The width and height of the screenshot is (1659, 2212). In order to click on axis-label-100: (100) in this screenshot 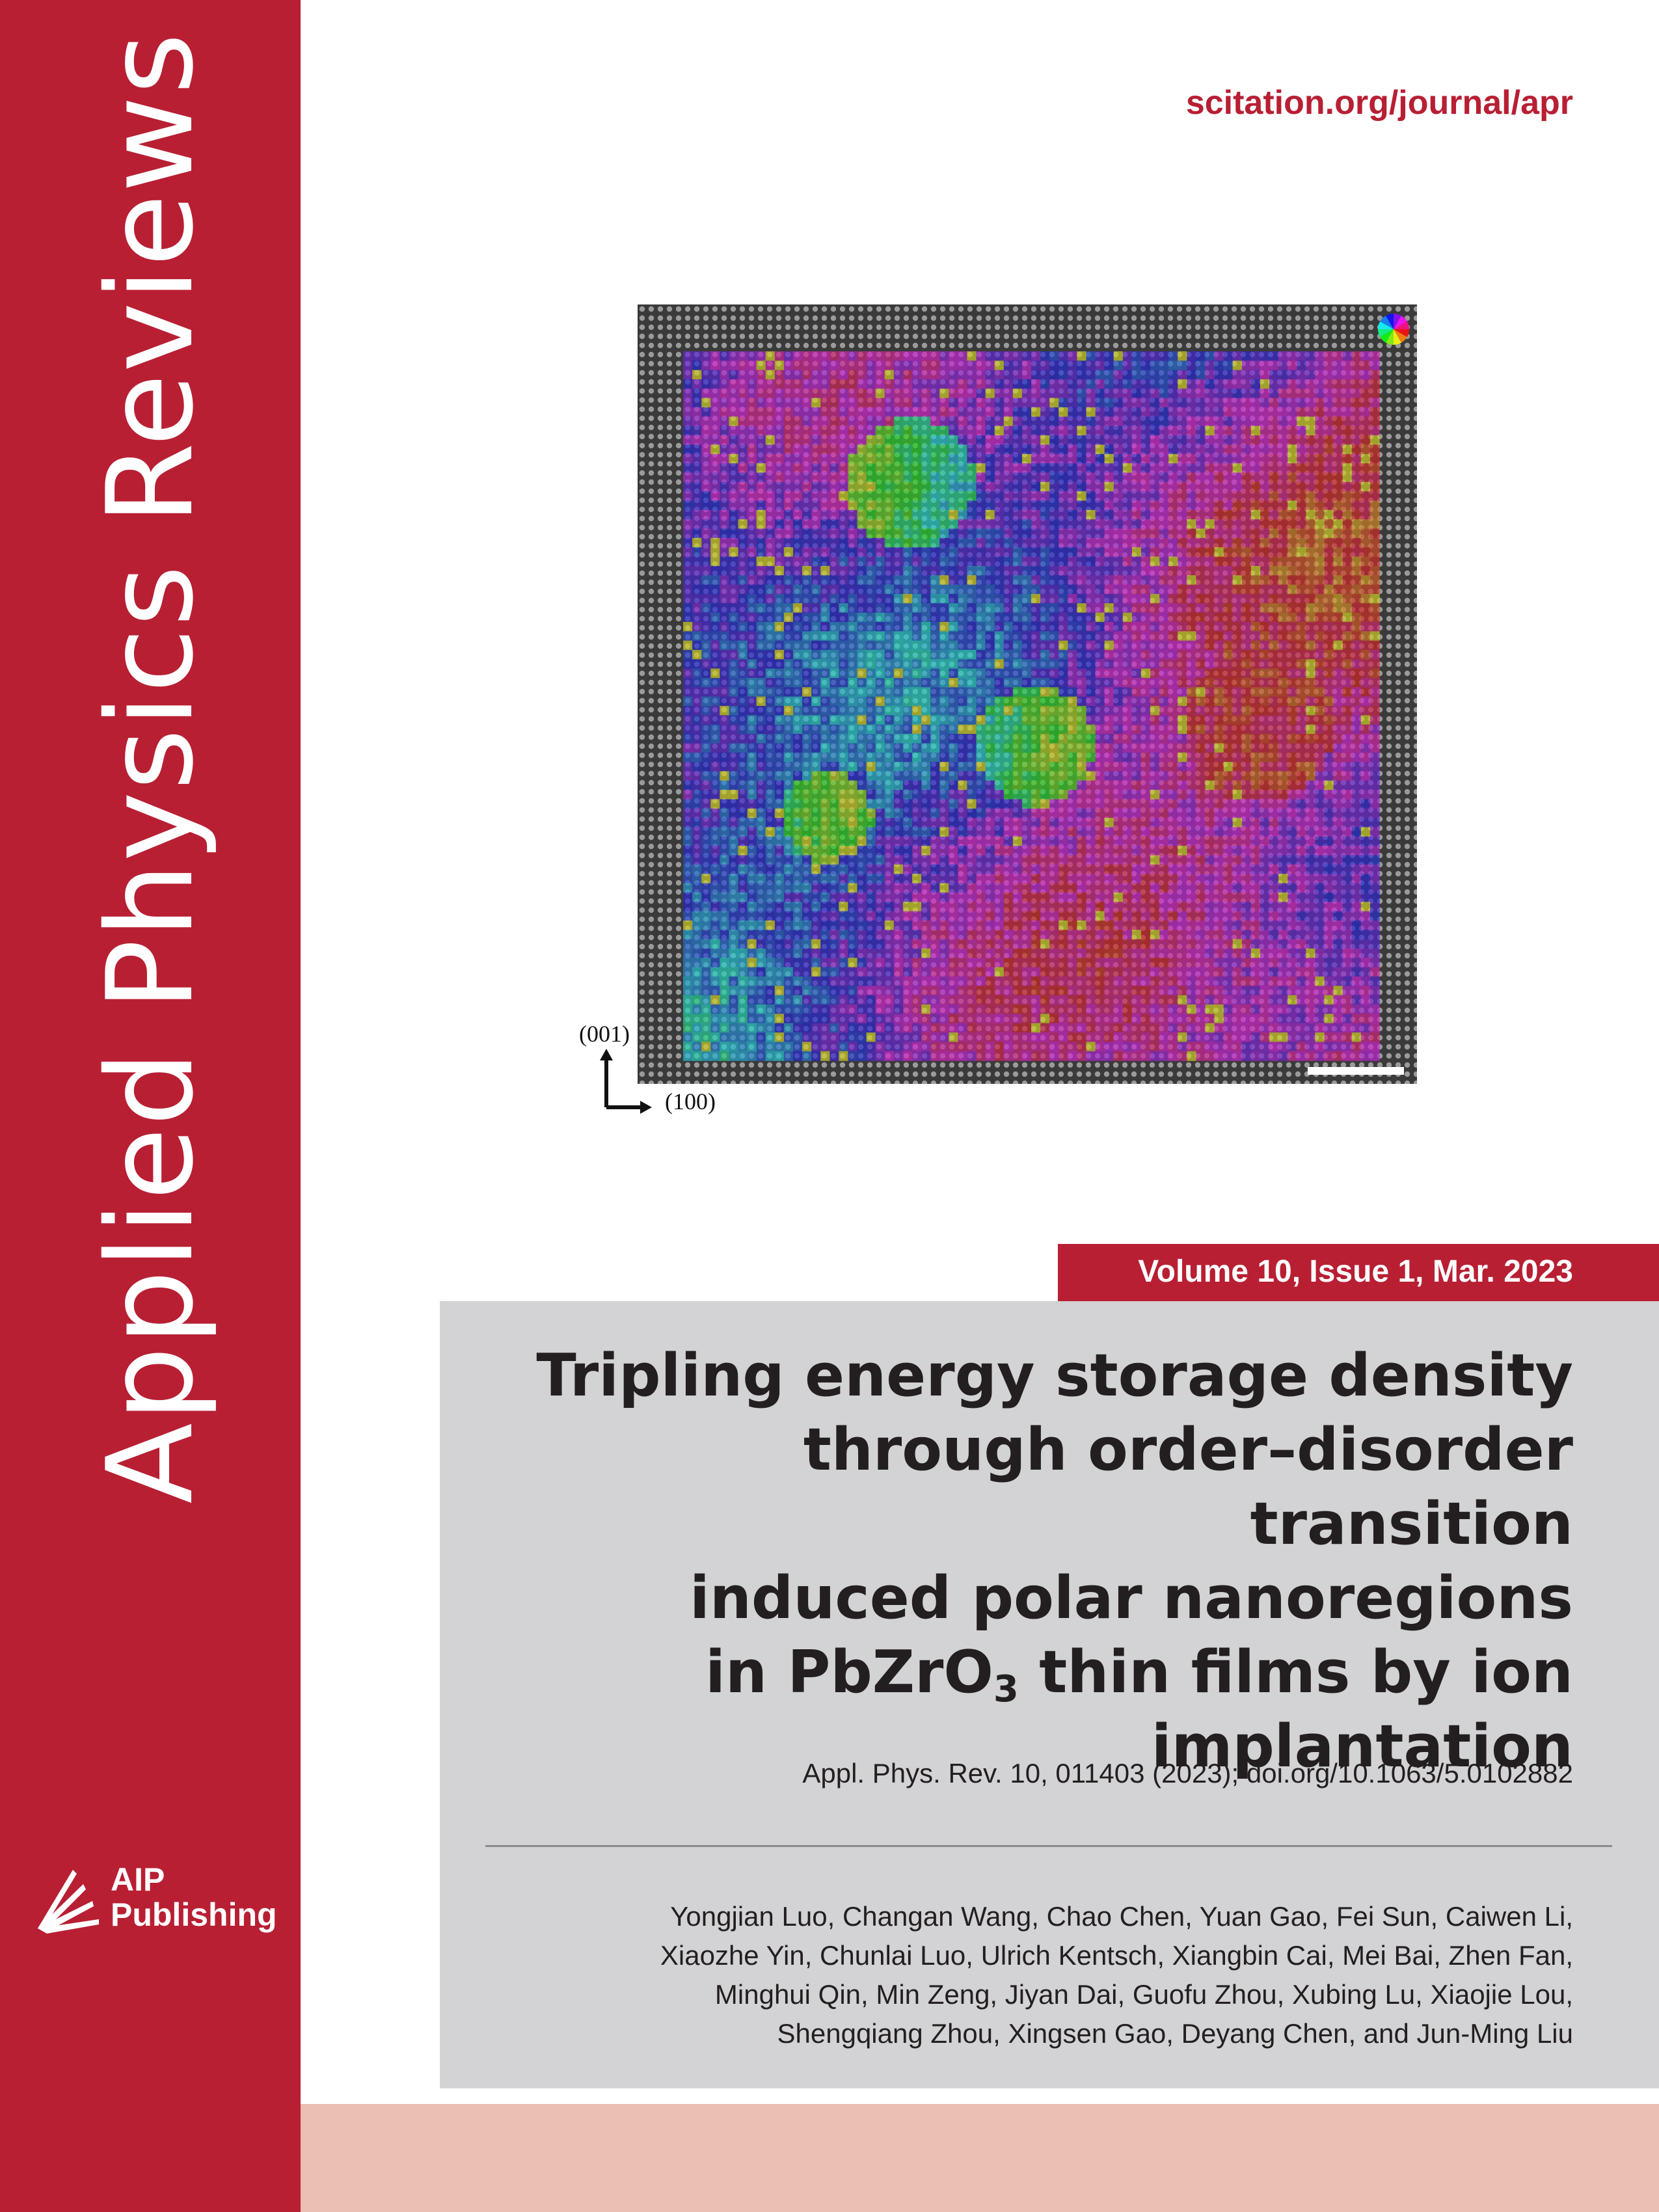, I will do `click(691, 1101)`.